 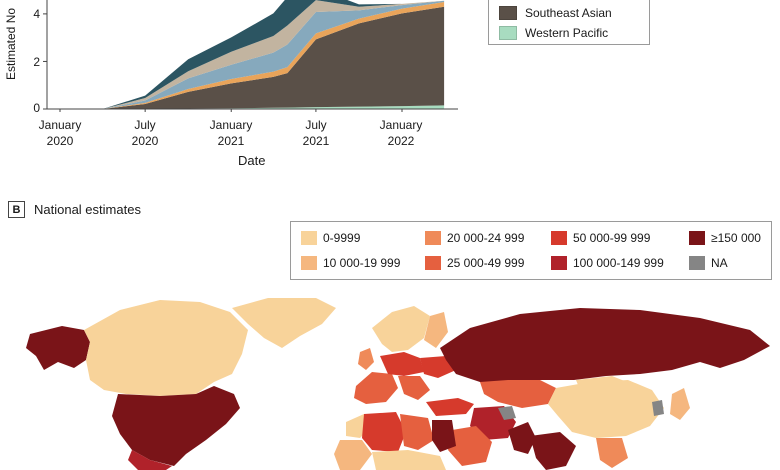 I want to click on country-japan, so click(x=680, y=404).